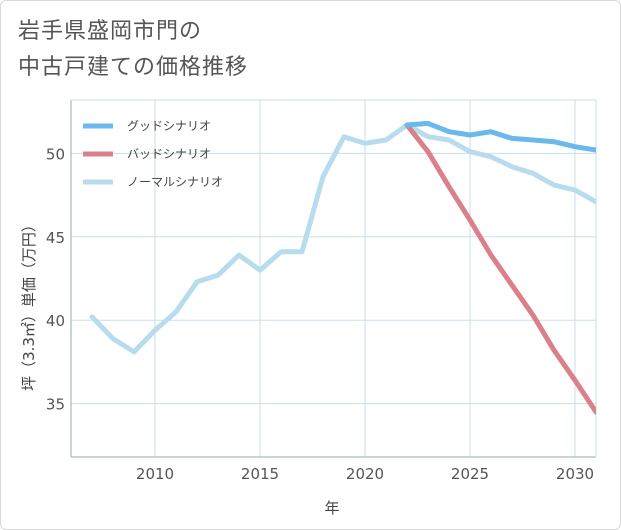 This screenshot has width=621, height=530. I want to click on series-line-good, so click(500, 136).